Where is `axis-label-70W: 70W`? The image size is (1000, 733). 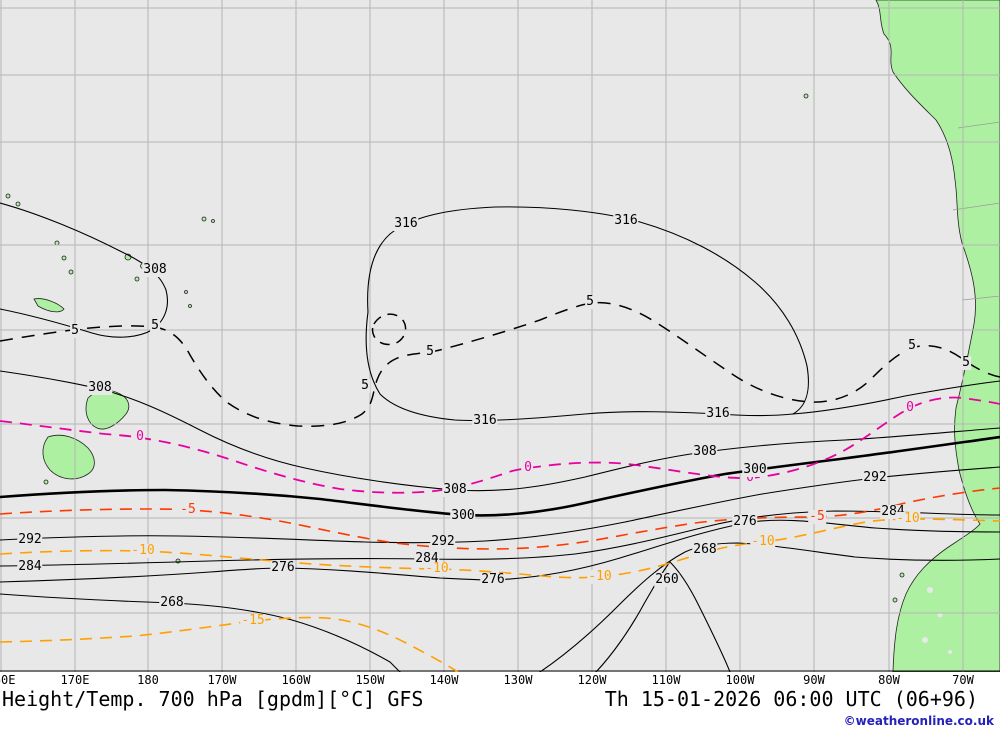 axis-label-70W: 70W is located at coordinates (963, 680).